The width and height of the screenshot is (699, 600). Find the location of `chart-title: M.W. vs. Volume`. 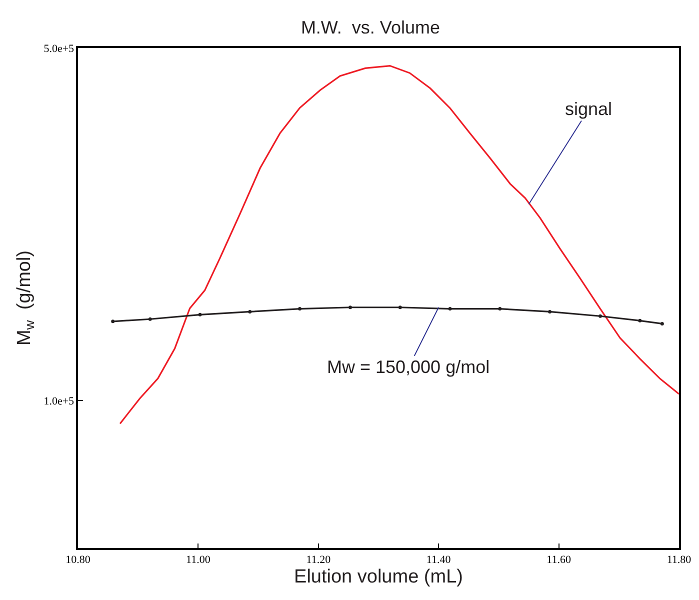

chart-title: M.W. vs. Volume is located at coordinates (370, 28).